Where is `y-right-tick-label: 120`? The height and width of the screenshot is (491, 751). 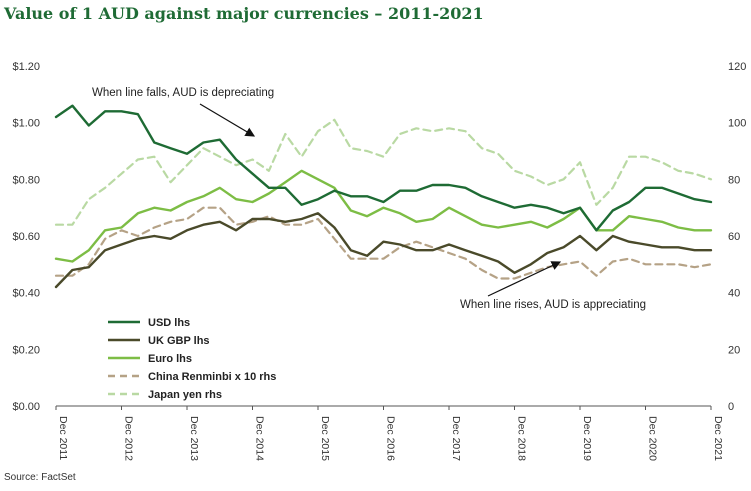
y-right-tick-label: 120 is located at coordinates (737, 67).